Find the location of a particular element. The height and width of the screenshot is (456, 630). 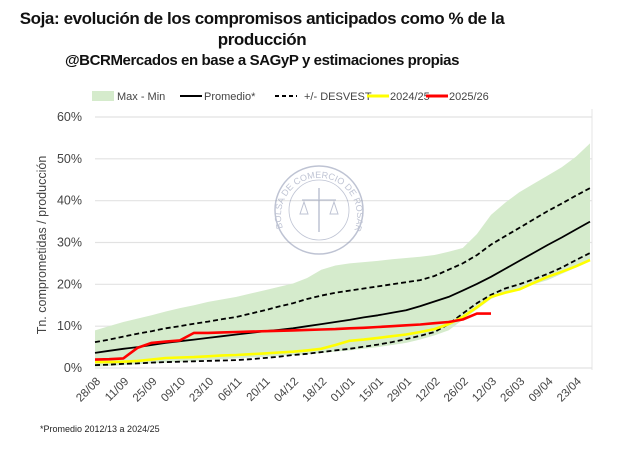

x-tick-label: 12/03 is located at coordinates (484, 390).